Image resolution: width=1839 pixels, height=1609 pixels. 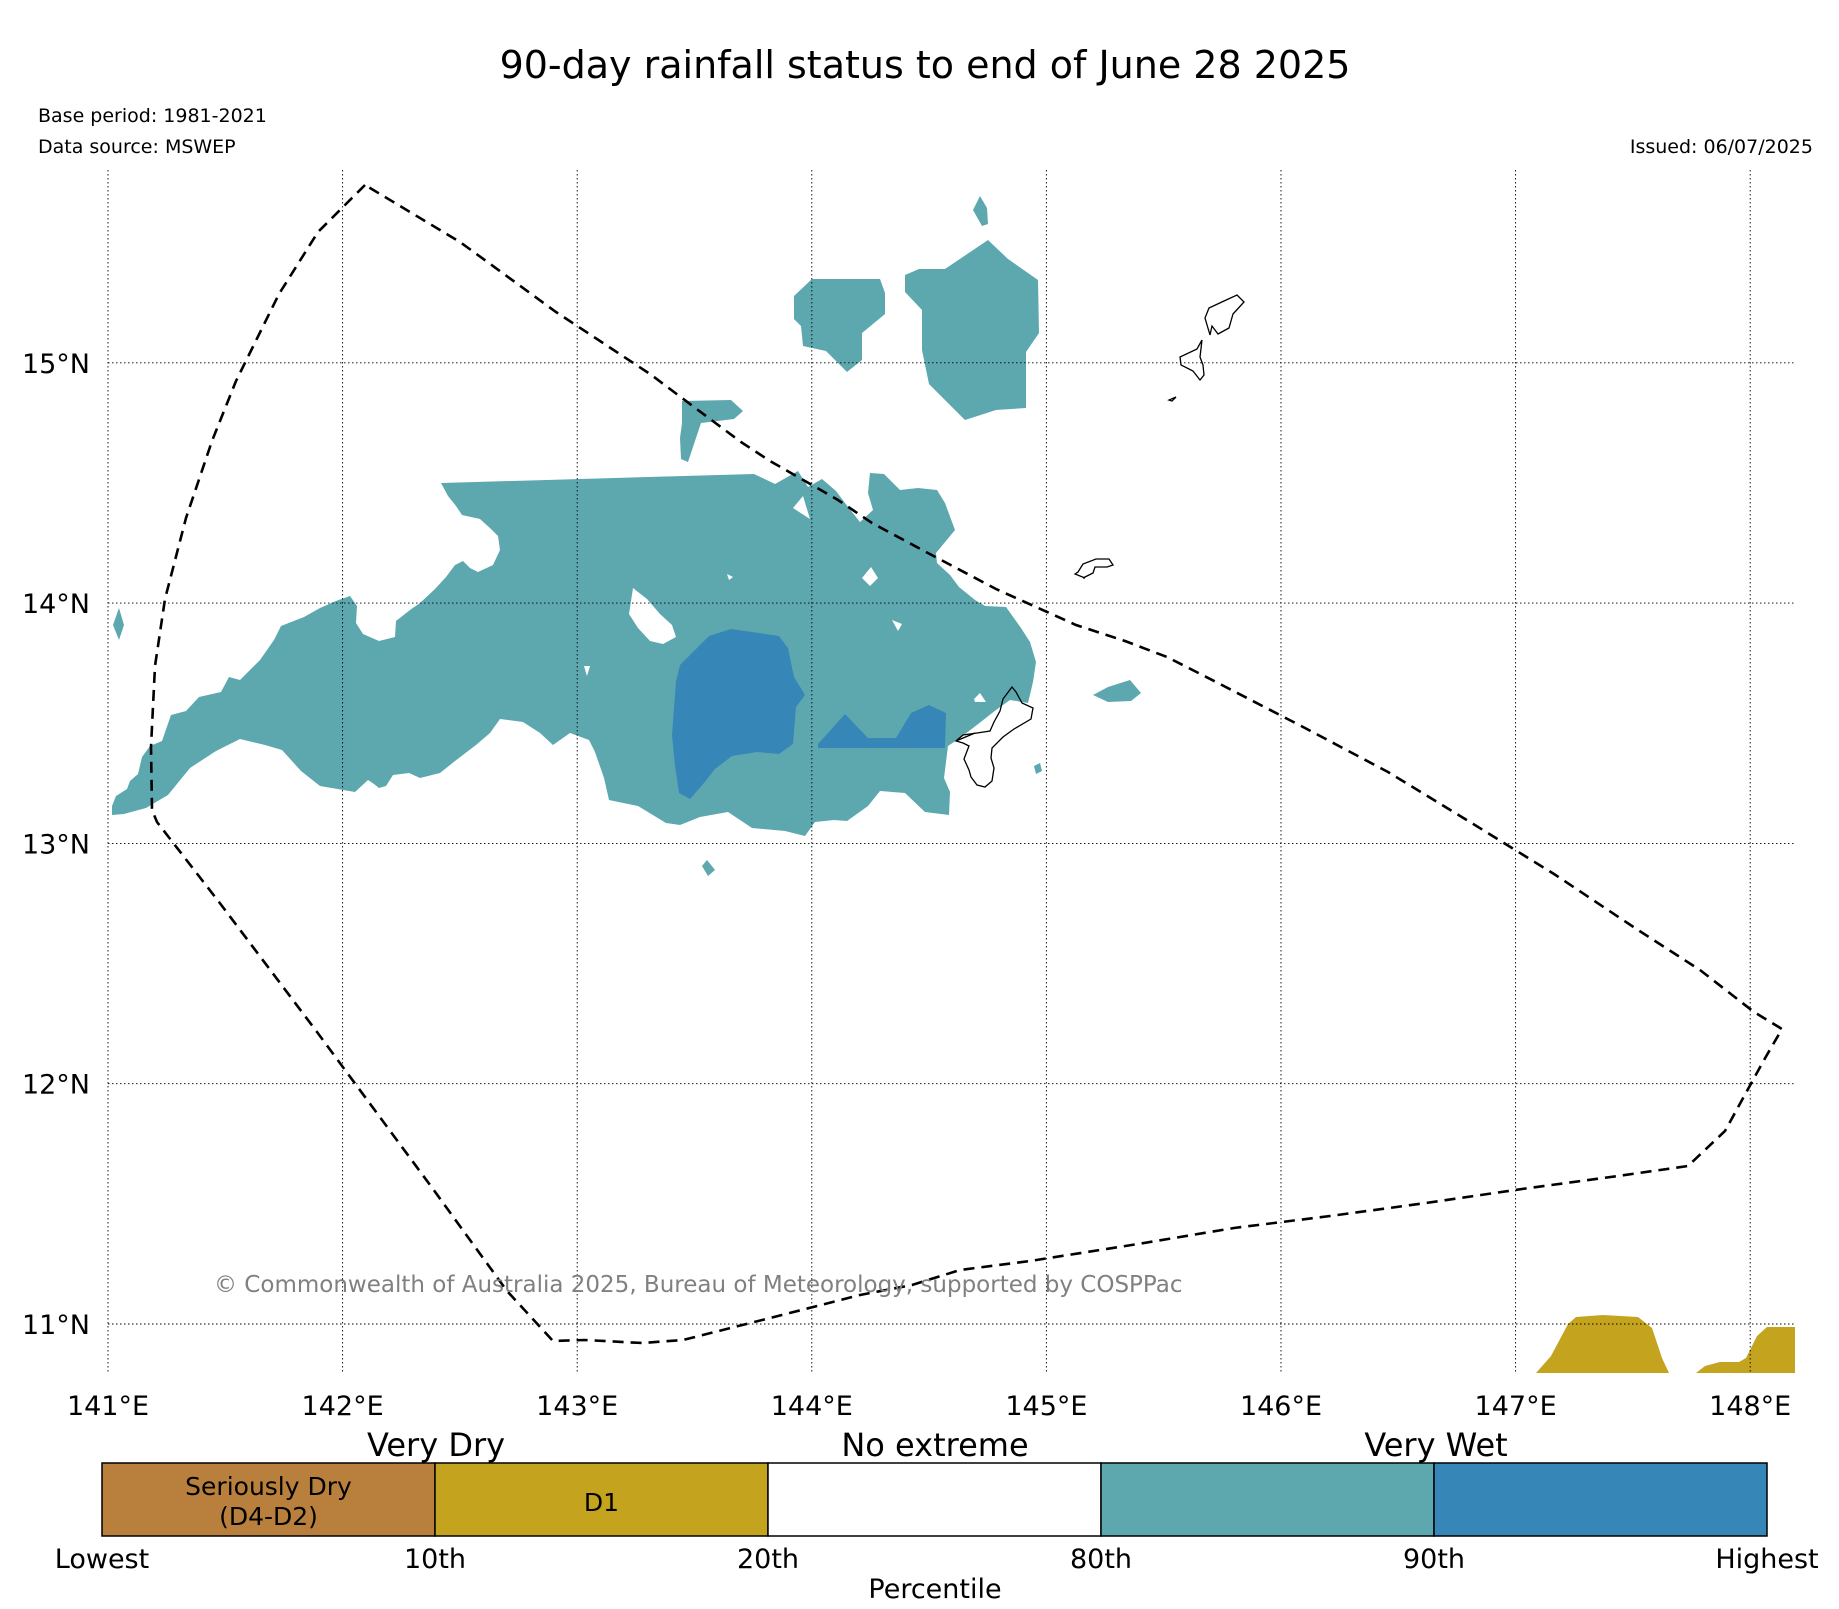 I want to click on island-outlines, so click(x=1099, y=541).